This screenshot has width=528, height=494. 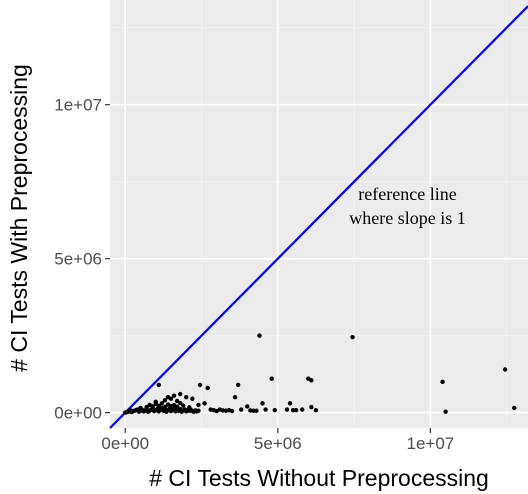 I want to click on y-tick-labels: 0e+00 5e+06 1e+07, so click(x=78, y=259).